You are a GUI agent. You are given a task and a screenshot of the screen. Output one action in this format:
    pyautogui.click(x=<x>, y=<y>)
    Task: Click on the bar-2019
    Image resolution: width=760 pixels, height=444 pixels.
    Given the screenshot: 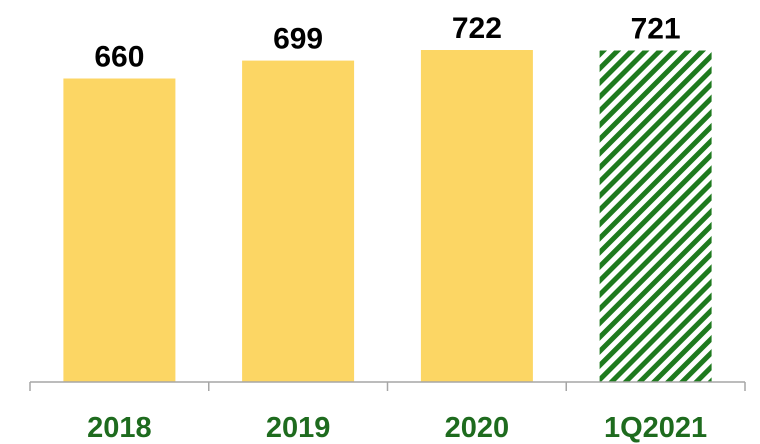 What is the action you would take?
    pyautogui.click(x=298, y=221)
    